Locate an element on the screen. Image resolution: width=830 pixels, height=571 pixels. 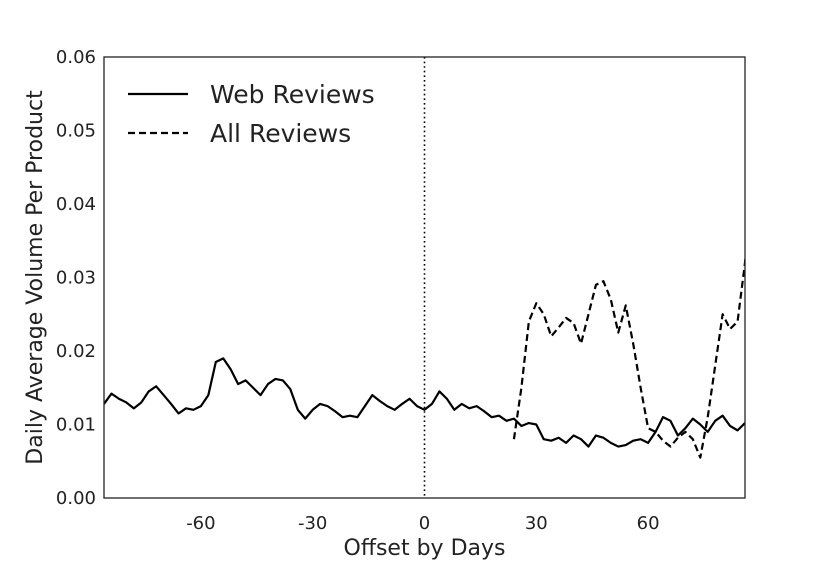
y-tick-label: 0.04 is located at coordinates (76, 204).